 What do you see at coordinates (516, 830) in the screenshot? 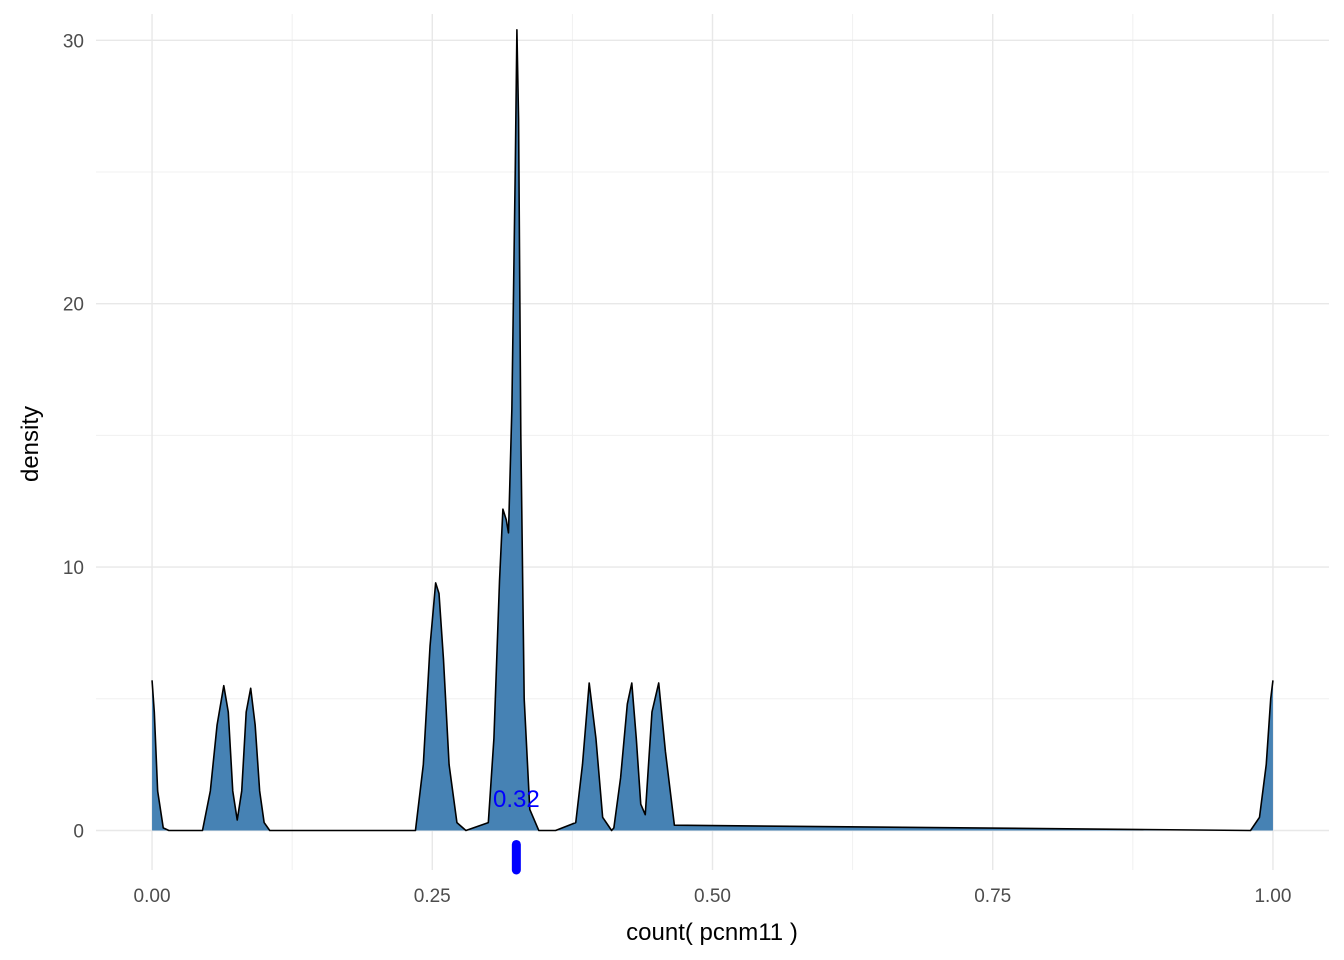
I see `annotation-marks: 0.32` at bounding box center [516, 830].